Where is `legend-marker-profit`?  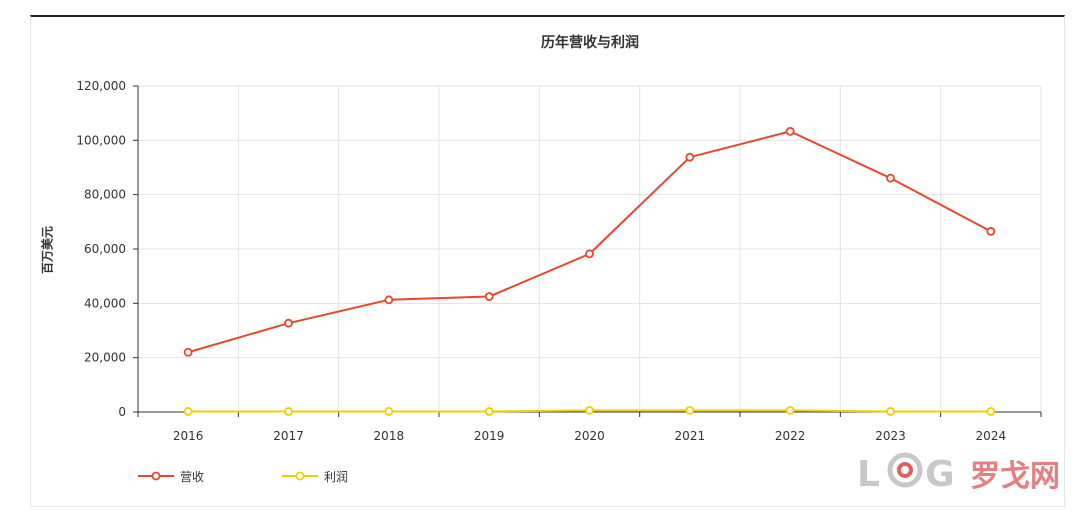
legend-marker-profit is located at coordinates (300, 476).